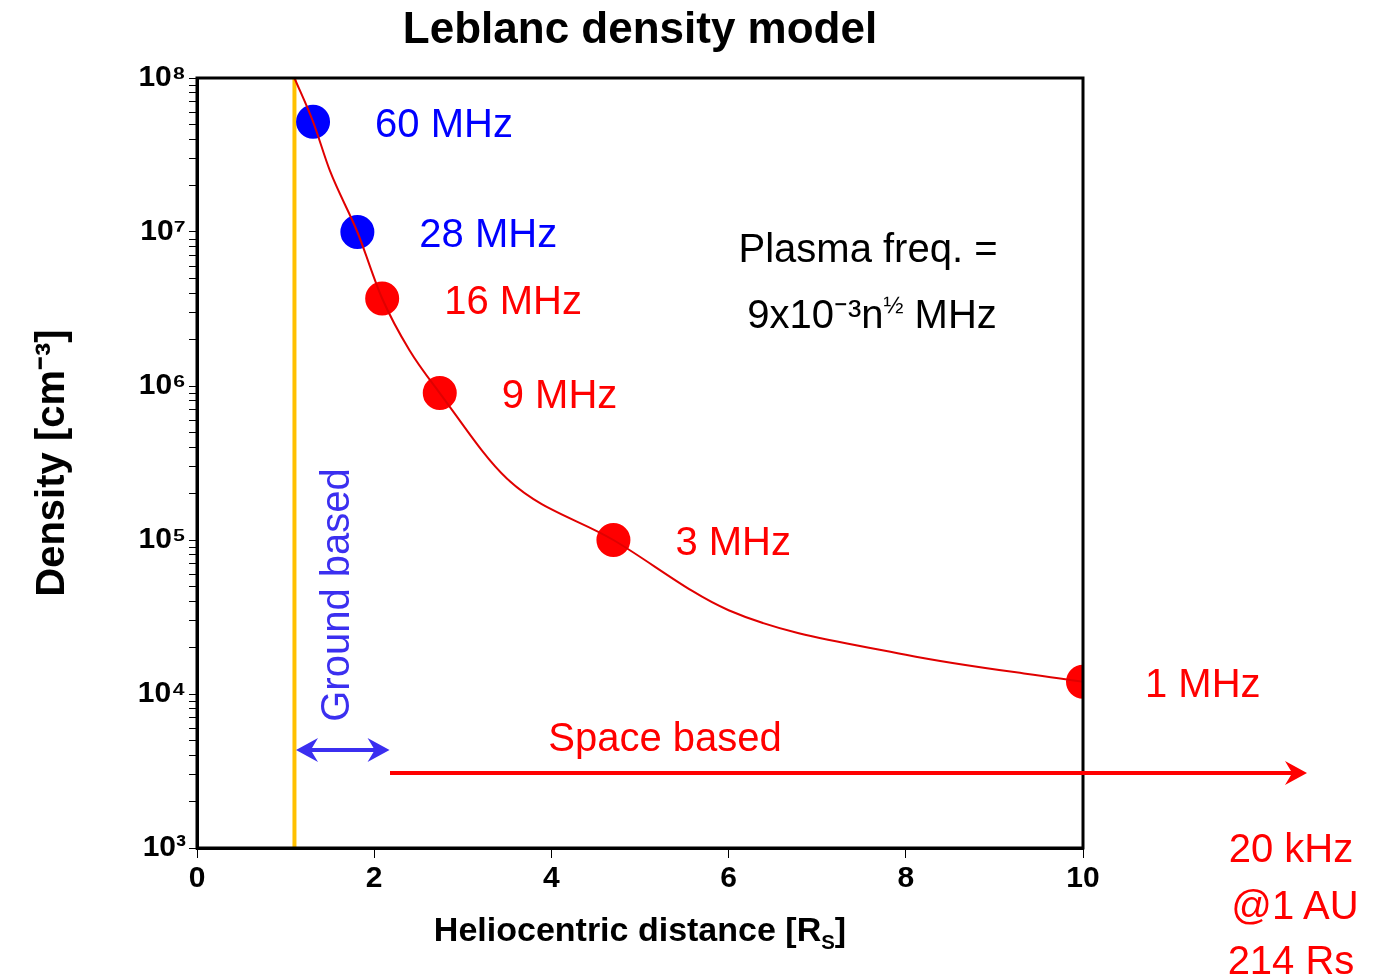 The height and width of the screenshot is (980, 1373). What do you see at coordinates (1291, 958) in the screenshot?
I see `text: 214 Rs` at bounding box center [1291, 958].